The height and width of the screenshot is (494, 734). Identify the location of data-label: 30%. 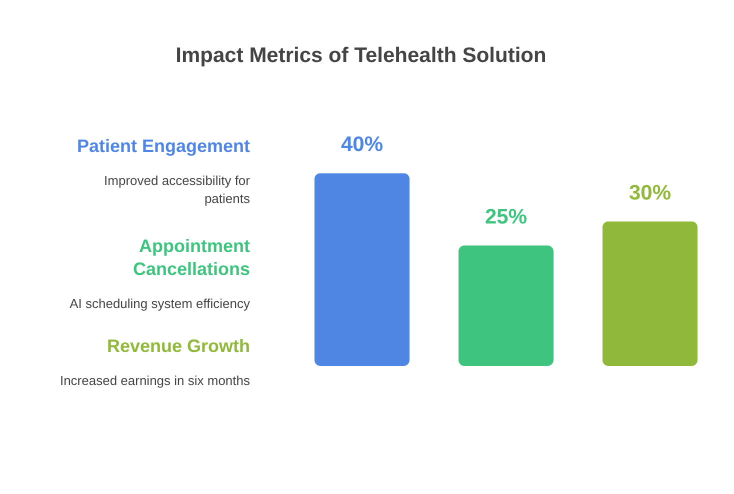
(650, 192).